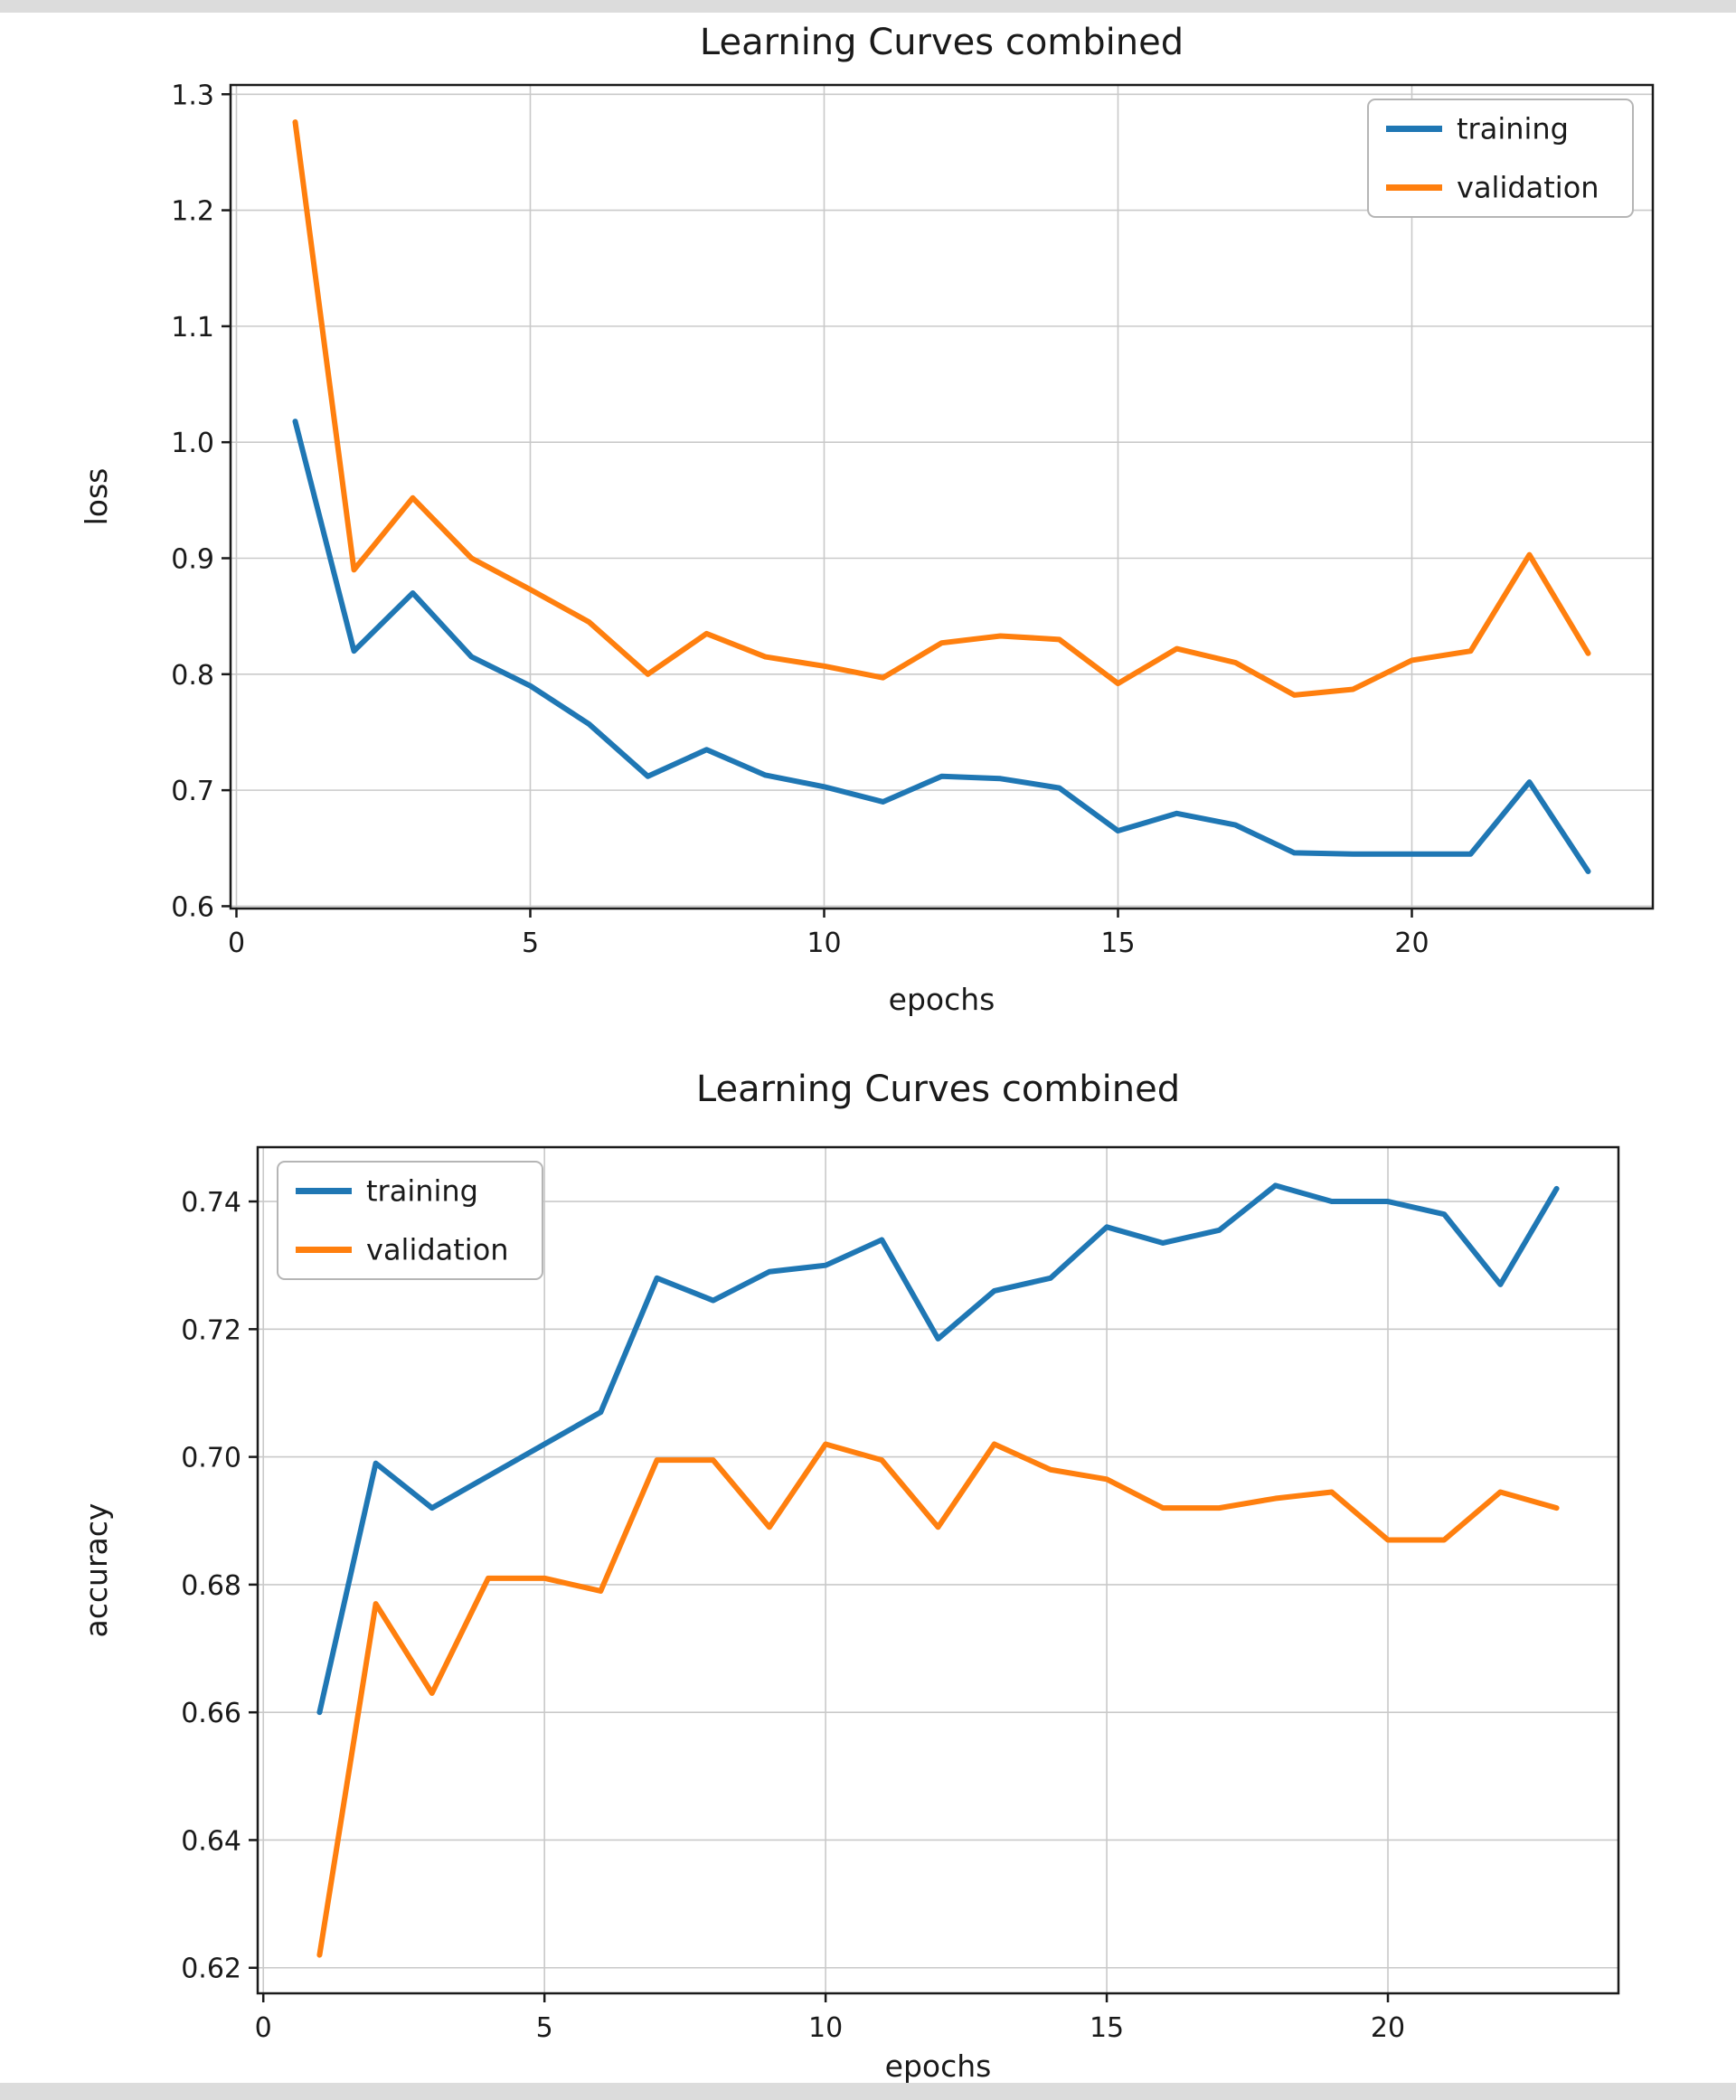  What do you see at coordinates (193, 791) in the screenshot?
I see `y-tick-label: 0.7` at bounding box center [193, 791].